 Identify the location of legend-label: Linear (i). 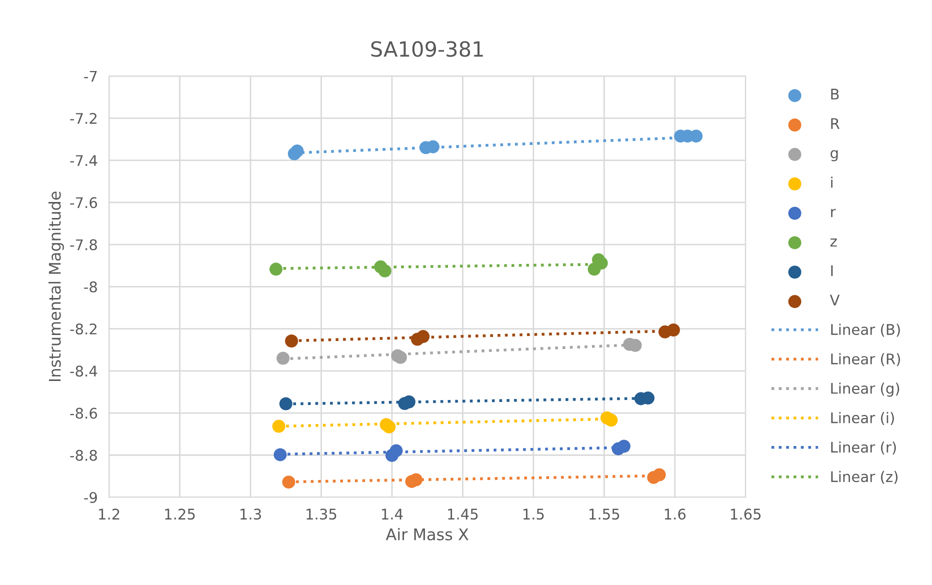
(862, 419).